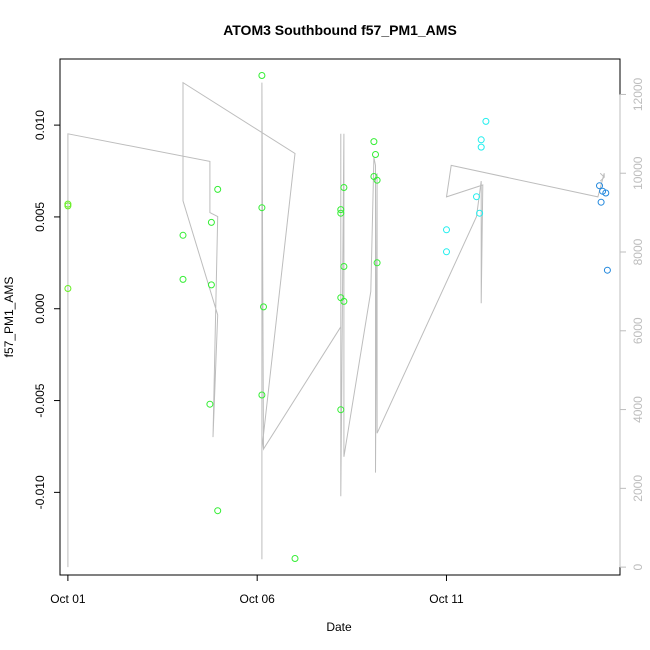  I want to click on y-axis-label: f57_PM1_AMS, so click(9, 317).